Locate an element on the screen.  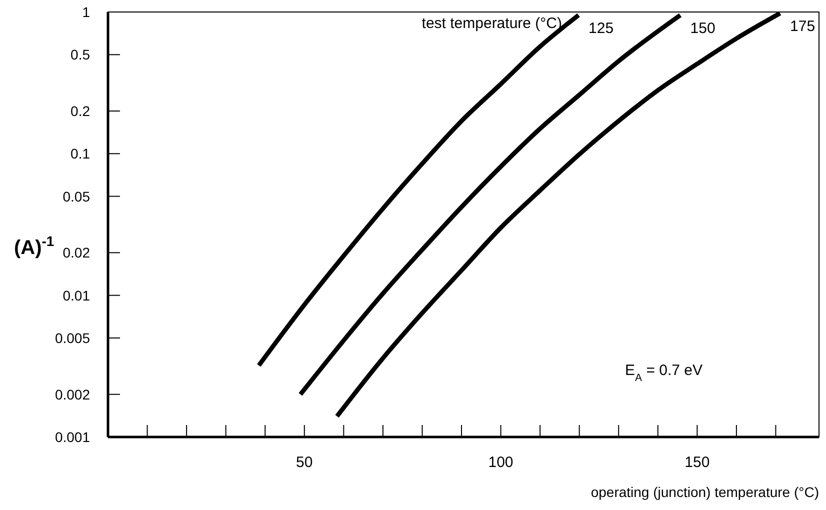
series-label: 175 is located at coordinates (803, 27).